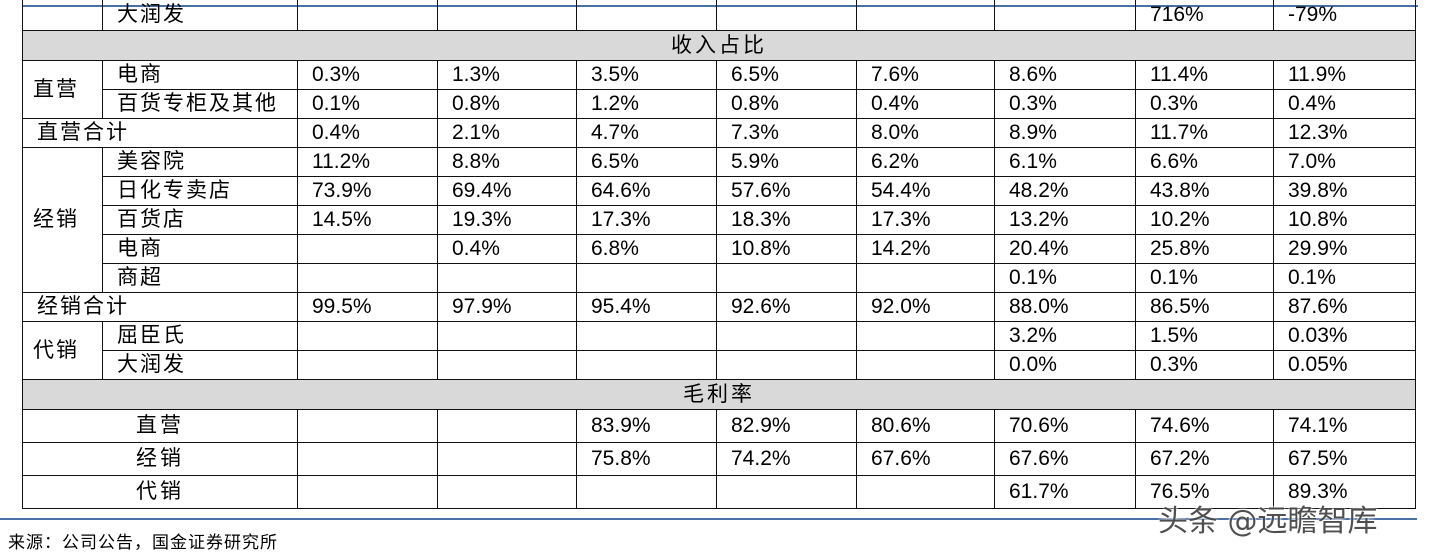  What do you see at coordinates (1344, 161) in the screenshot?
I see `value-cell: 7.0%` at bounding box center [1344, 161].